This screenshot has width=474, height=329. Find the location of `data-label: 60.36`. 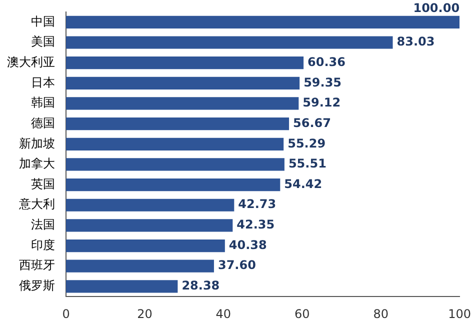

data-label: 60.36 is located at coordinates (327, 61).